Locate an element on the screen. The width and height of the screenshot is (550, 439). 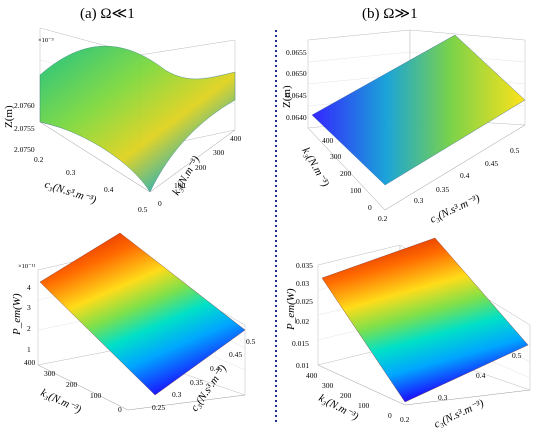
header-b: (b) Ω≫1 is located at coordinates (390, 14).